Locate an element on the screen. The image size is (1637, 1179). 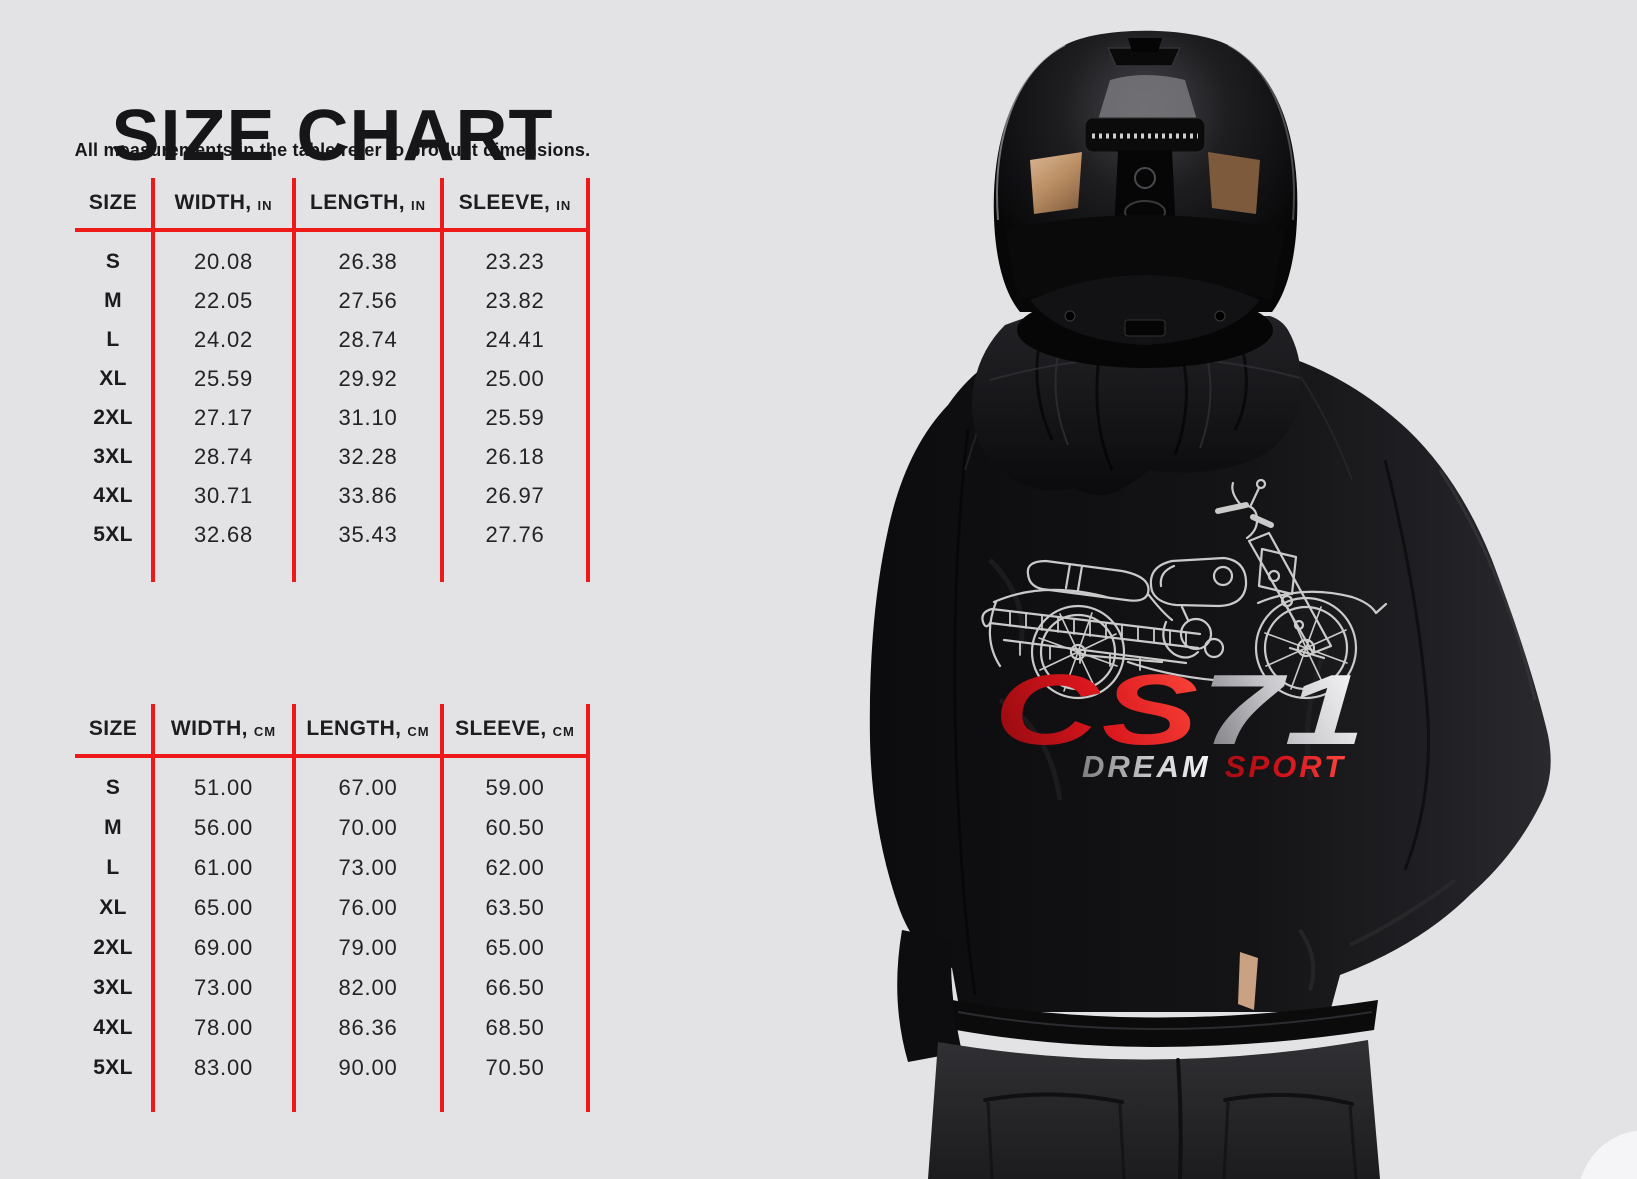
header-width: WIDTH, CM is located at coordinates (225, 731).